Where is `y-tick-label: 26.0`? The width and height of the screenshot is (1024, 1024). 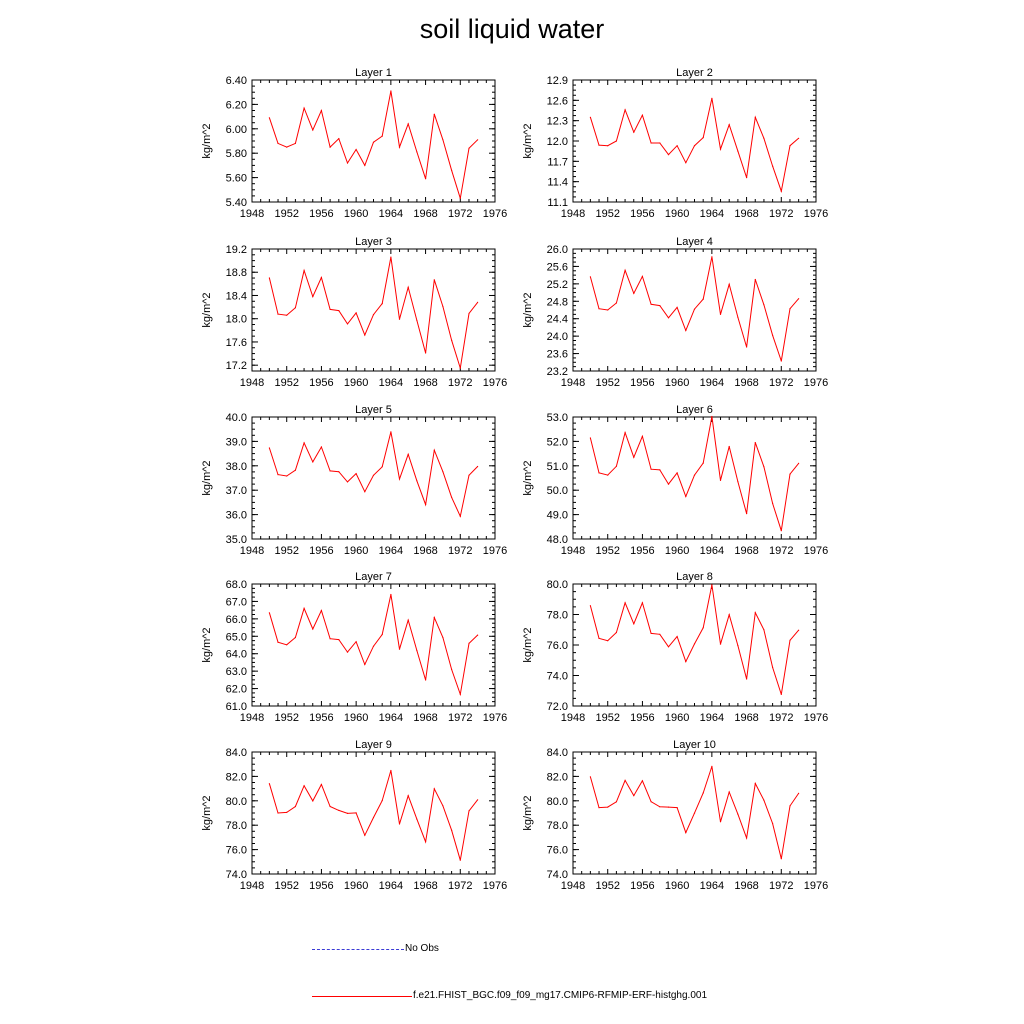 y-tick-label: 26.0 is located at coordinates (557, 250).